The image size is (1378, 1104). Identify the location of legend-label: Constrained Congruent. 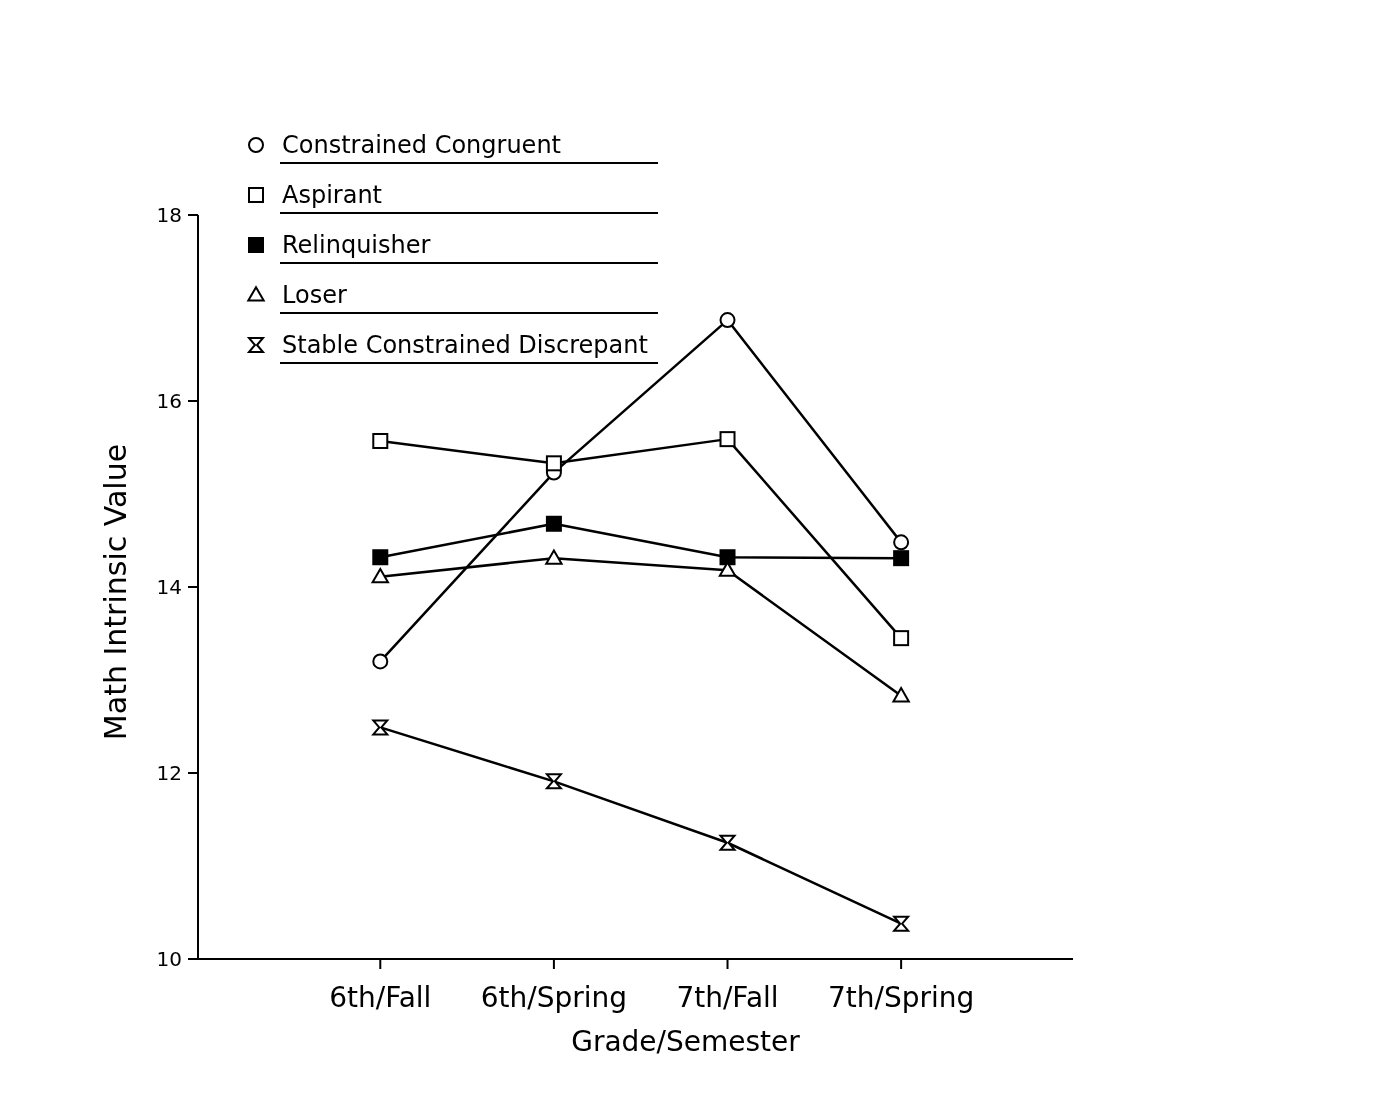
(421, 145).